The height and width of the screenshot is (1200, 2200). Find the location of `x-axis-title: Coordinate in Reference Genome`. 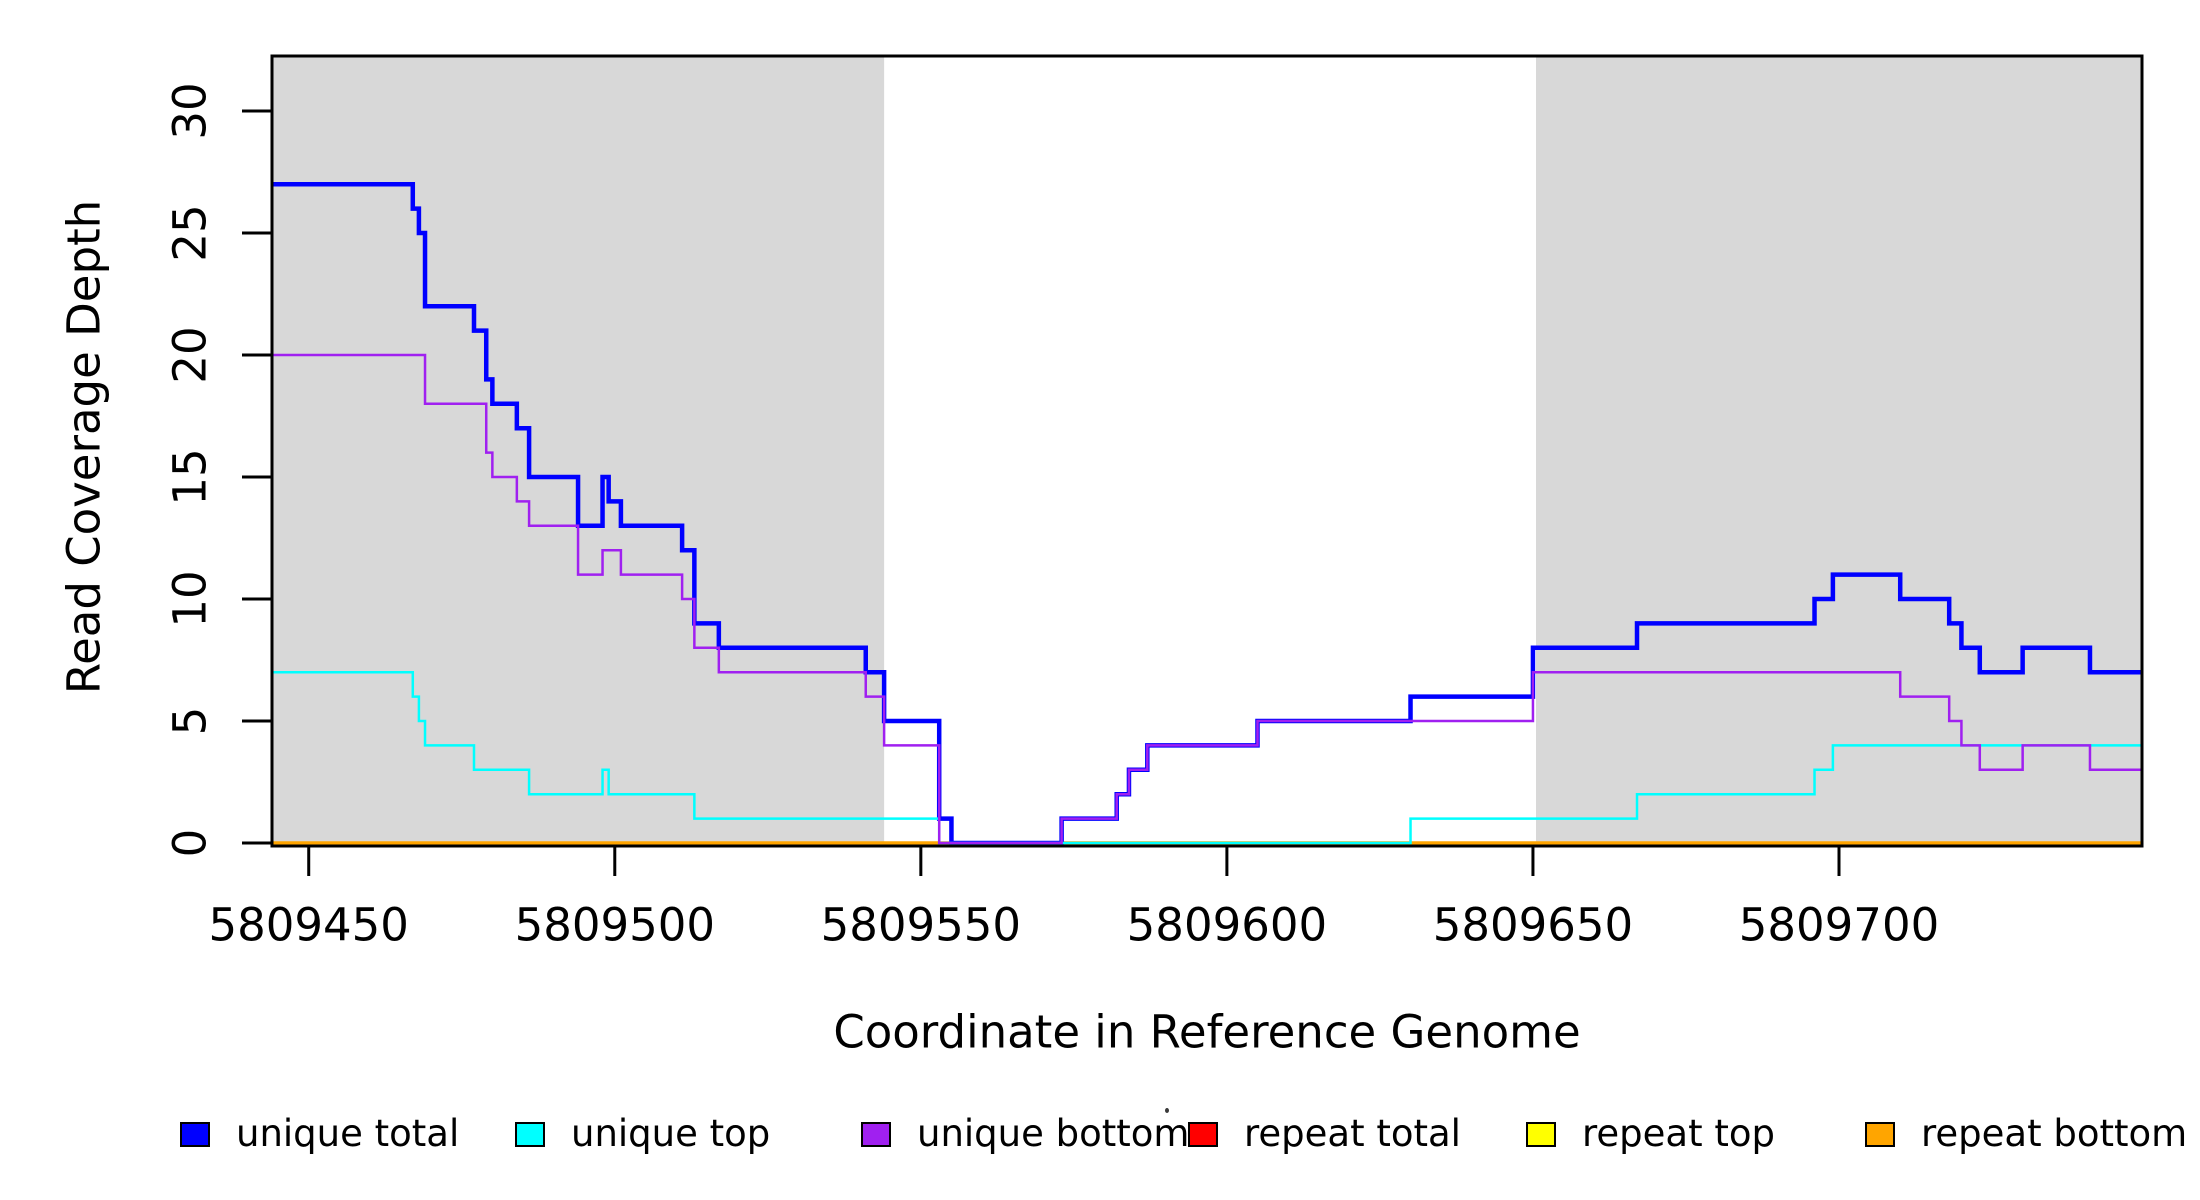

x-axis-title: Coordinate in Reference Genome is located at coordinates (1207, 1032).